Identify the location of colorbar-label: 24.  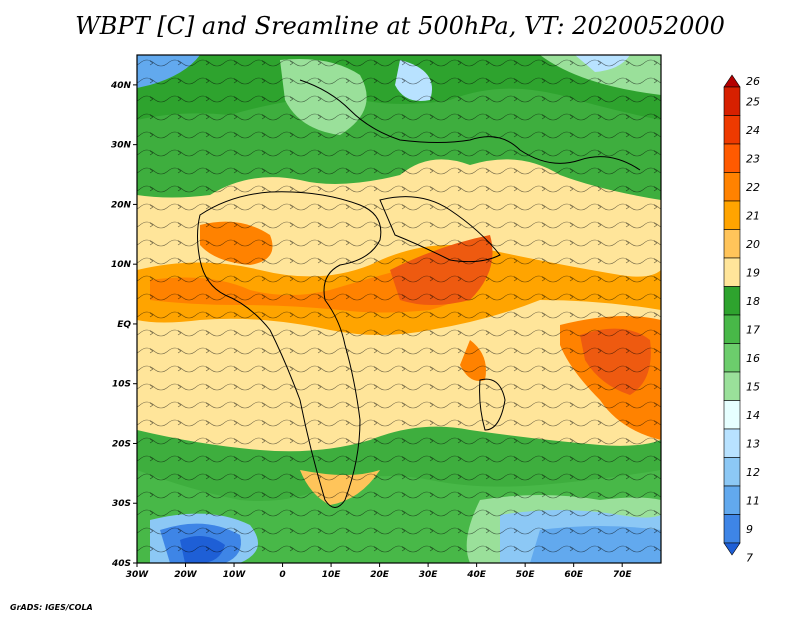
(753, 130).